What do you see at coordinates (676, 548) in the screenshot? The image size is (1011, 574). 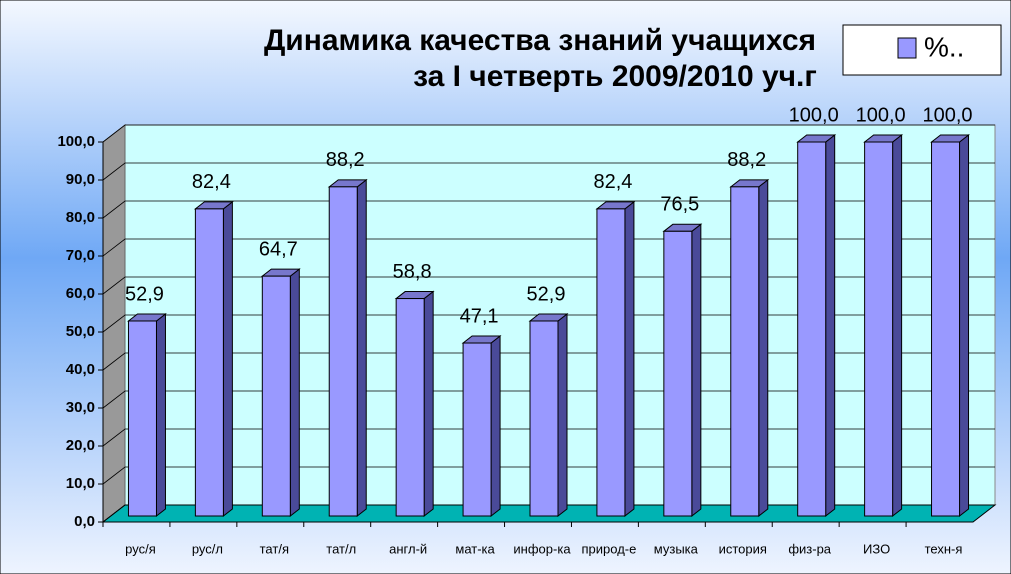 I see `x-tick-label: музыка` at bounding box center [676, 548].